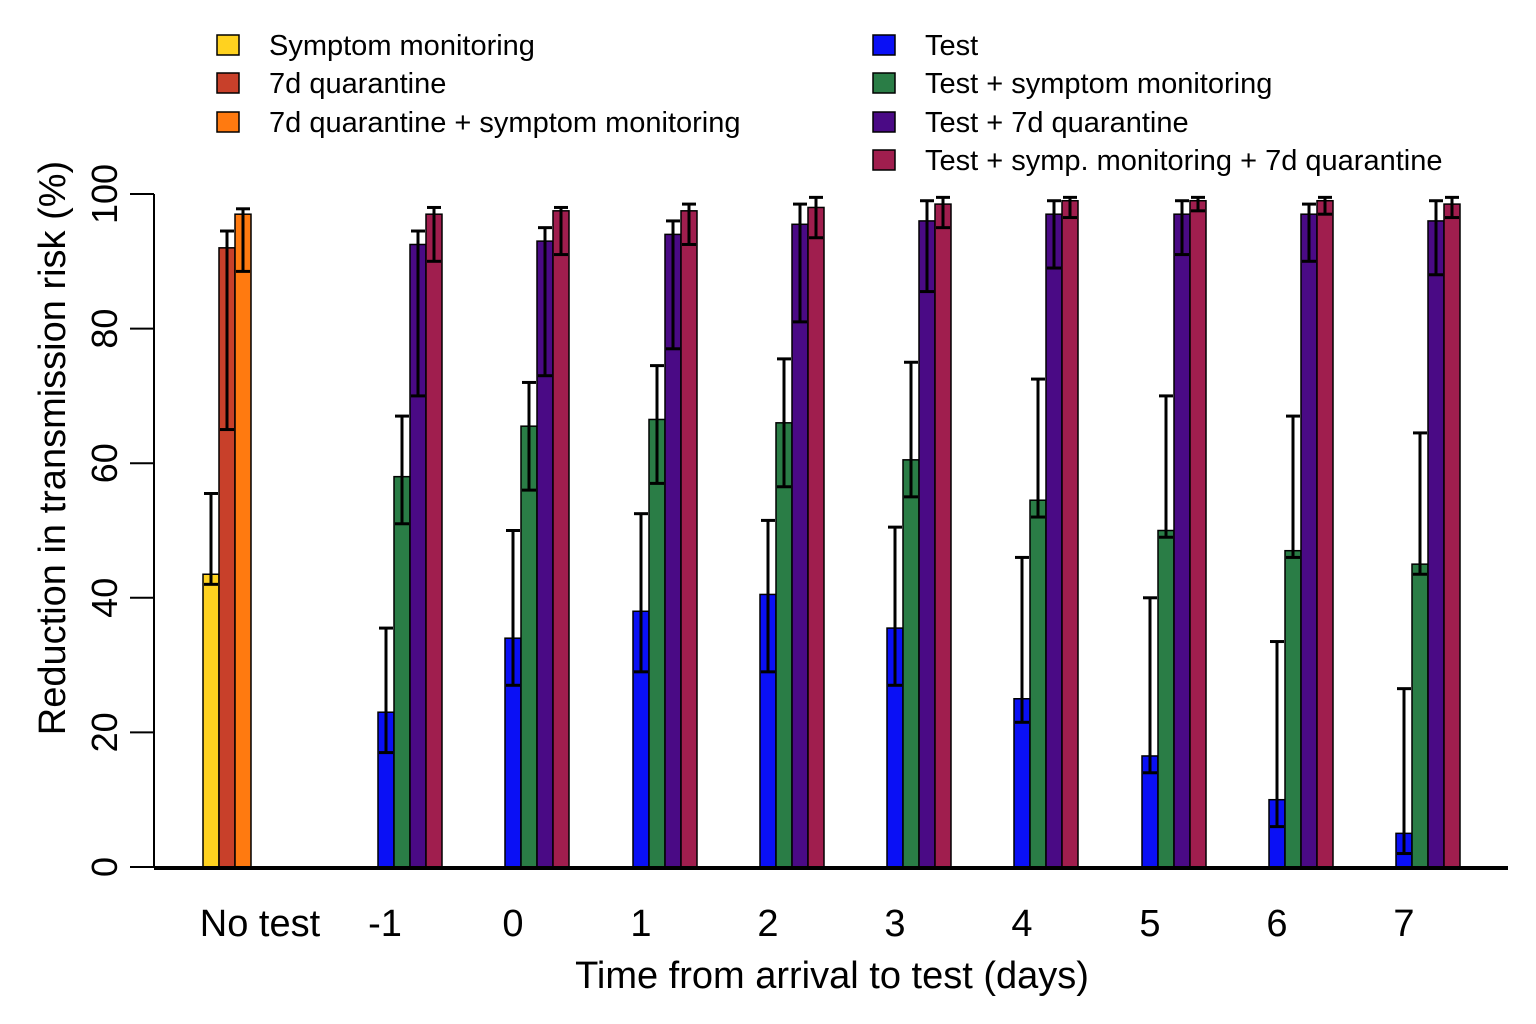 This screenshot has height=1024, width=1536. Describe the element at coordinates (357, 84) in the screenshot. I see `legend-label: 7d quarantine` at that location.